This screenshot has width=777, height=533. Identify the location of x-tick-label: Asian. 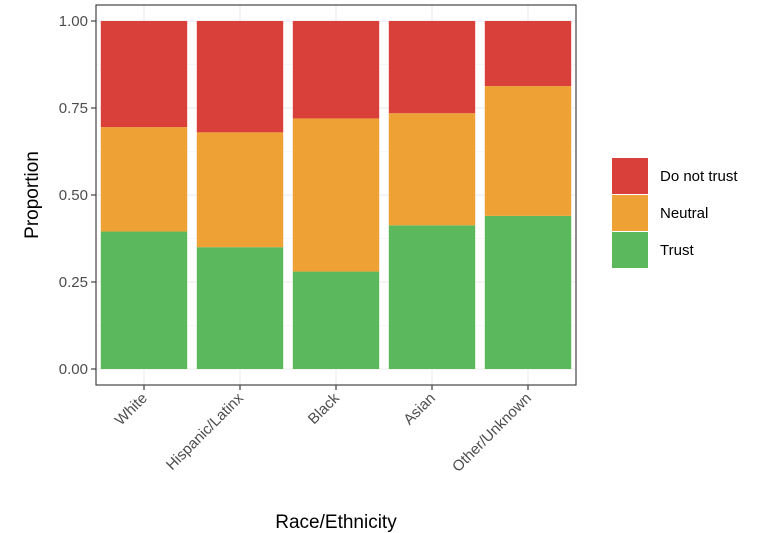
(419, 409).